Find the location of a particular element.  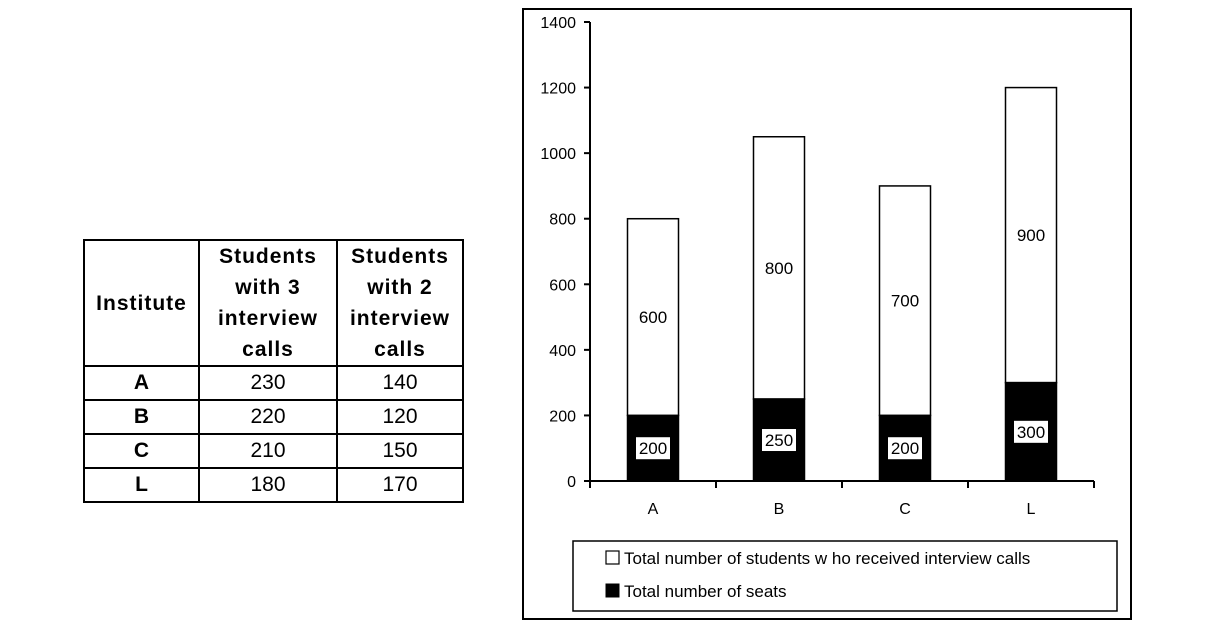

cell-two-calls: 150 is located at coordinates (400, 451).